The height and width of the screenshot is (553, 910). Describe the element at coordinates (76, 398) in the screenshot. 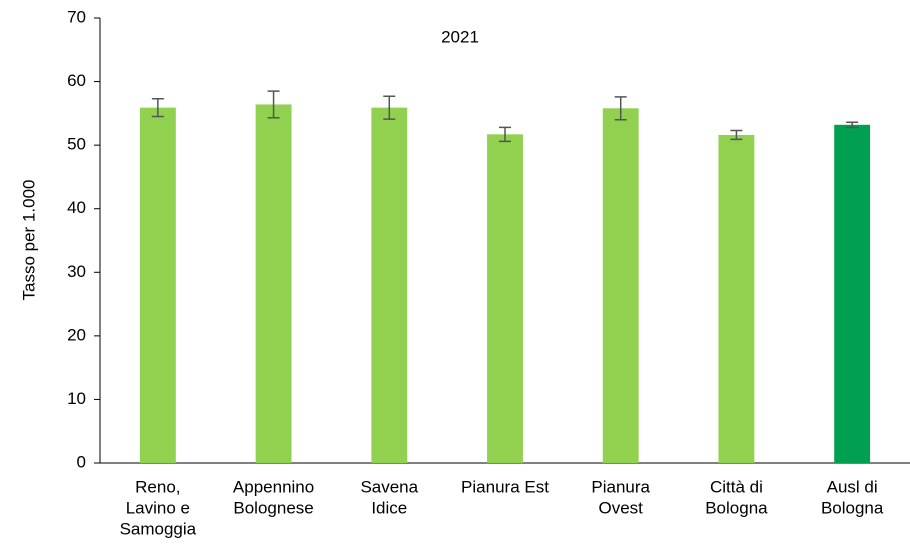

I see `y-tick-label: 10` at that location.